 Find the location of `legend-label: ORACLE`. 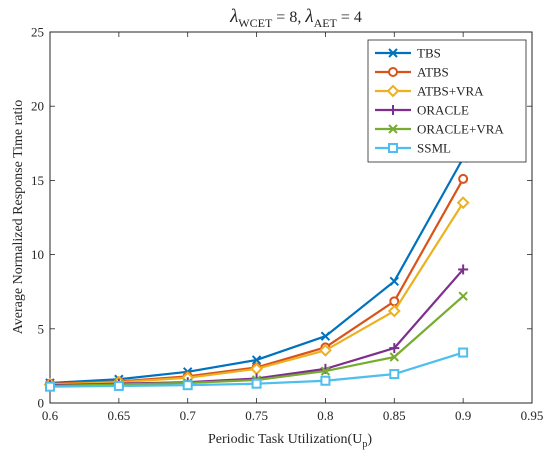

legend-label: ORACLE is located at coordinates (443, 110).